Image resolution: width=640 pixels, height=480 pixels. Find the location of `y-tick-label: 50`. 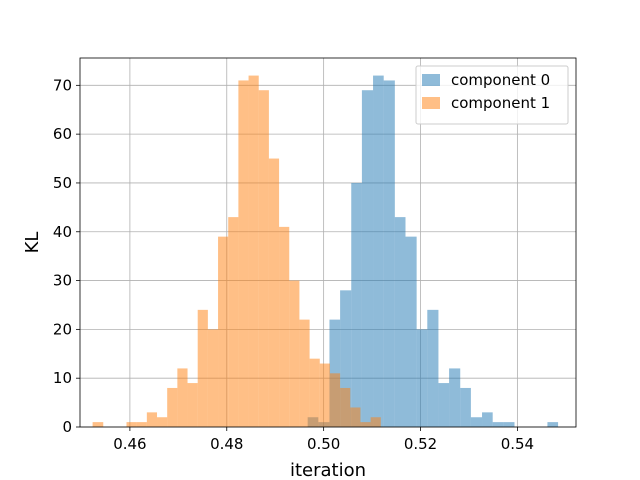

y-tick-label: 50 is located at coordinates (62, 183).